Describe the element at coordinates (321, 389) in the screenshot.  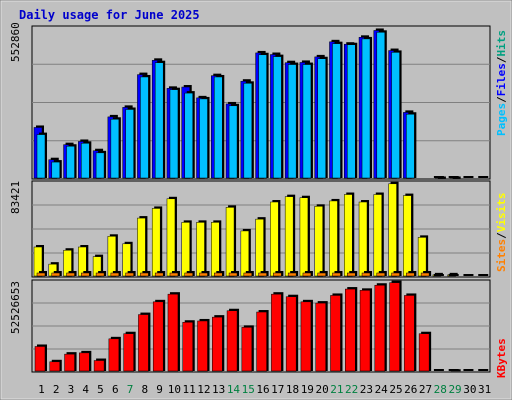
I see `x-tick-label: 20` at that location.